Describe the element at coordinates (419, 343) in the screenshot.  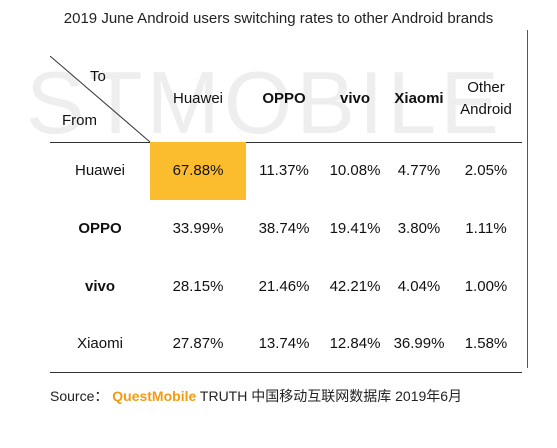
I see `table-cell: 36.99%` at that location.